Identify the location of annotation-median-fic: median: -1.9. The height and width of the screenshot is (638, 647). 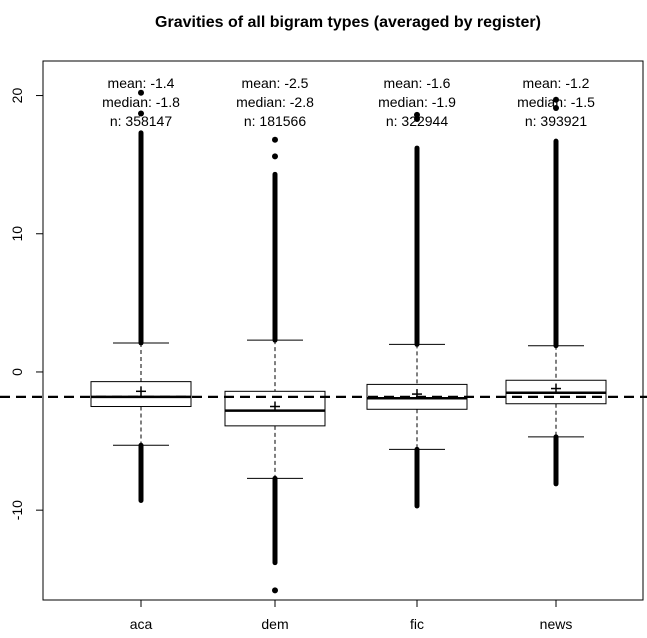
(417, 102).